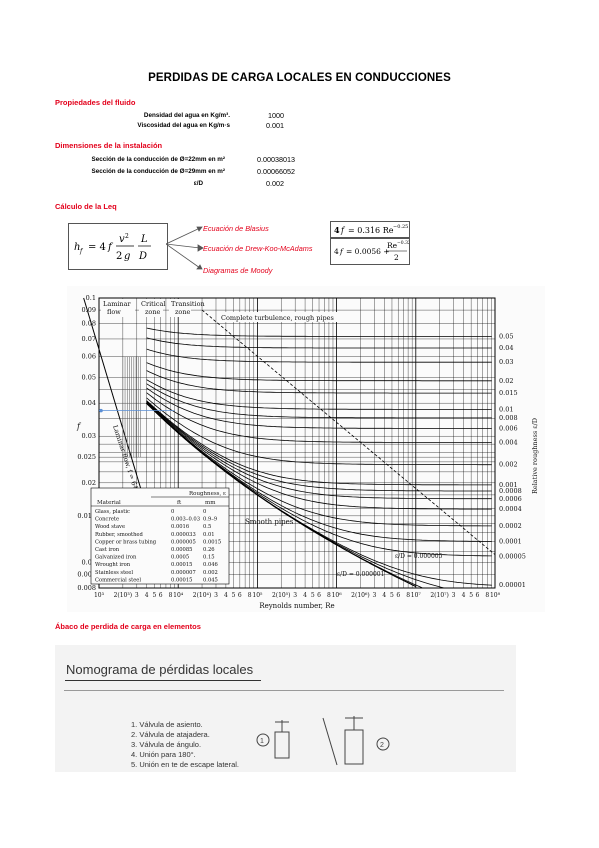 The image size is (599, 848). I want to click on table-cell: Rubber, smoothed, so click(119, 535).